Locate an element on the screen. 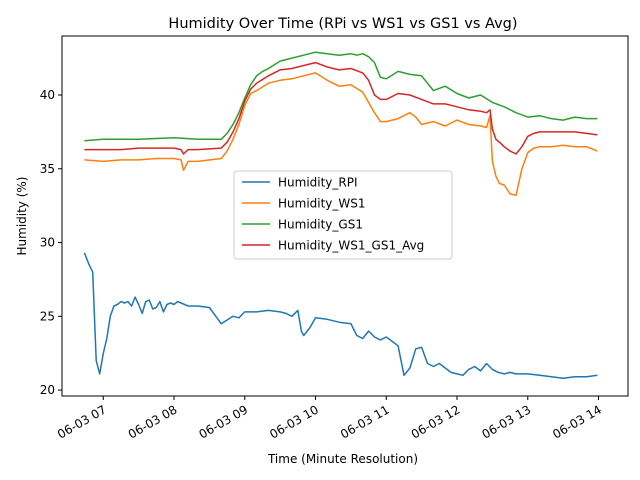  y-tick-label: 30 is located at coordinates (47, 243).